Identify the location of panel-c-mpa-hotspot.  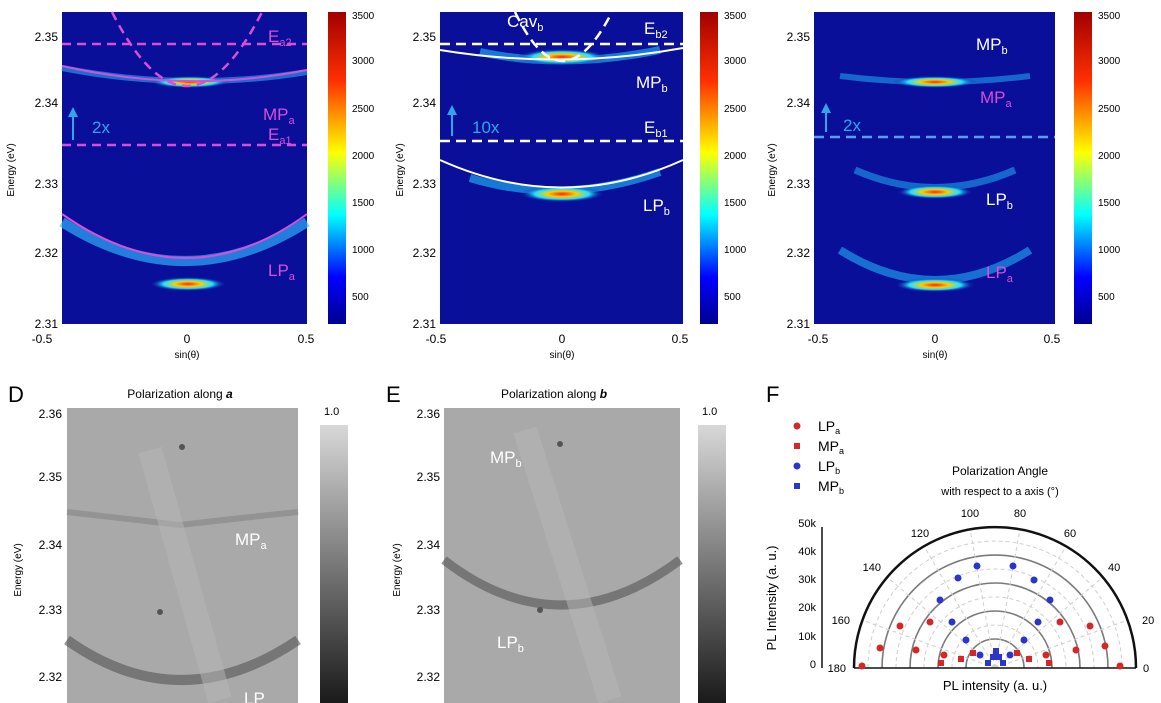
(935, 82).